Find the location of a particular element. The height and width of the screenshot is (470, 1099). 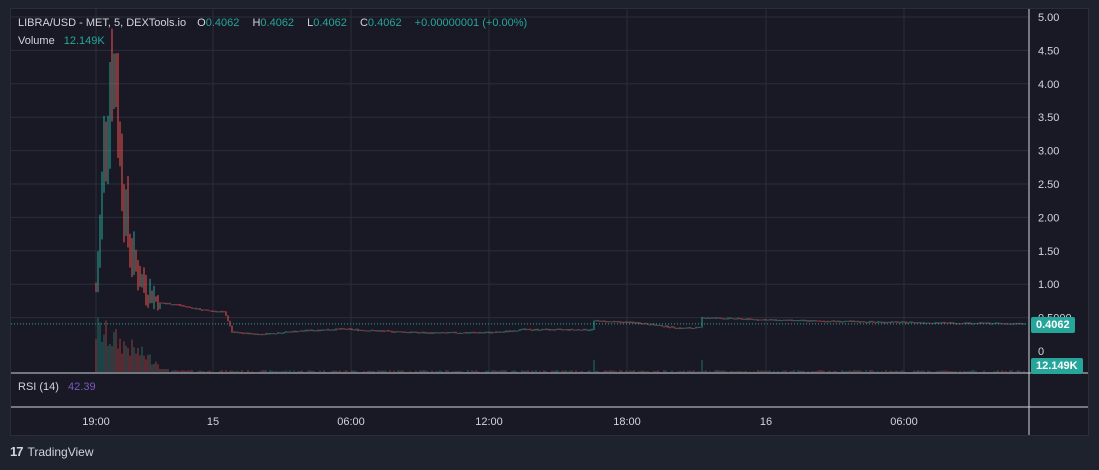

y-tick-label: 5.00 is located at coordinates (1048, 18).